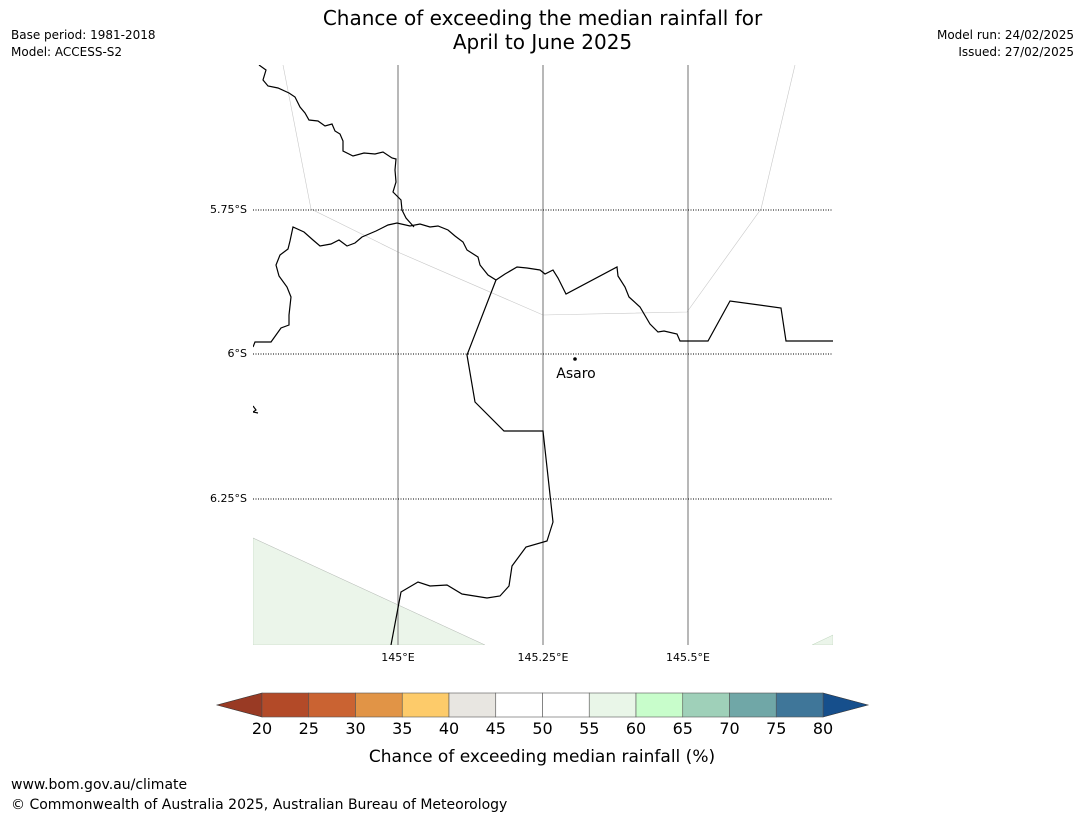  I want to click on shaded-probability-corner, so click(822, 639).